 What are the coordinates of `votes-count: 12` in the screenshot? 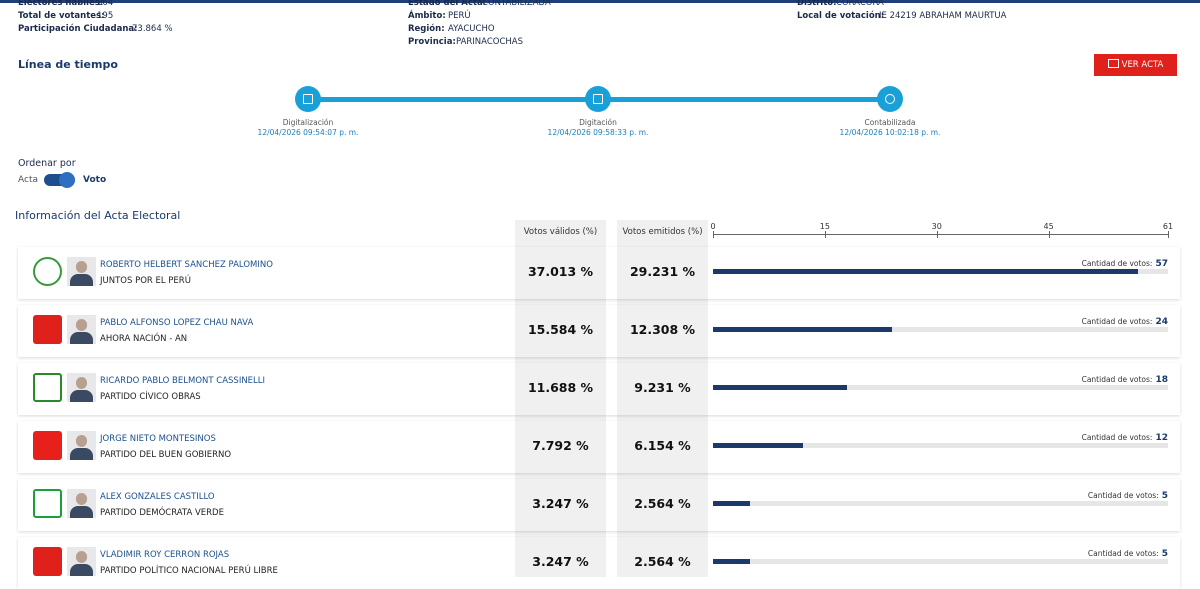 It's located at (1161, 438).